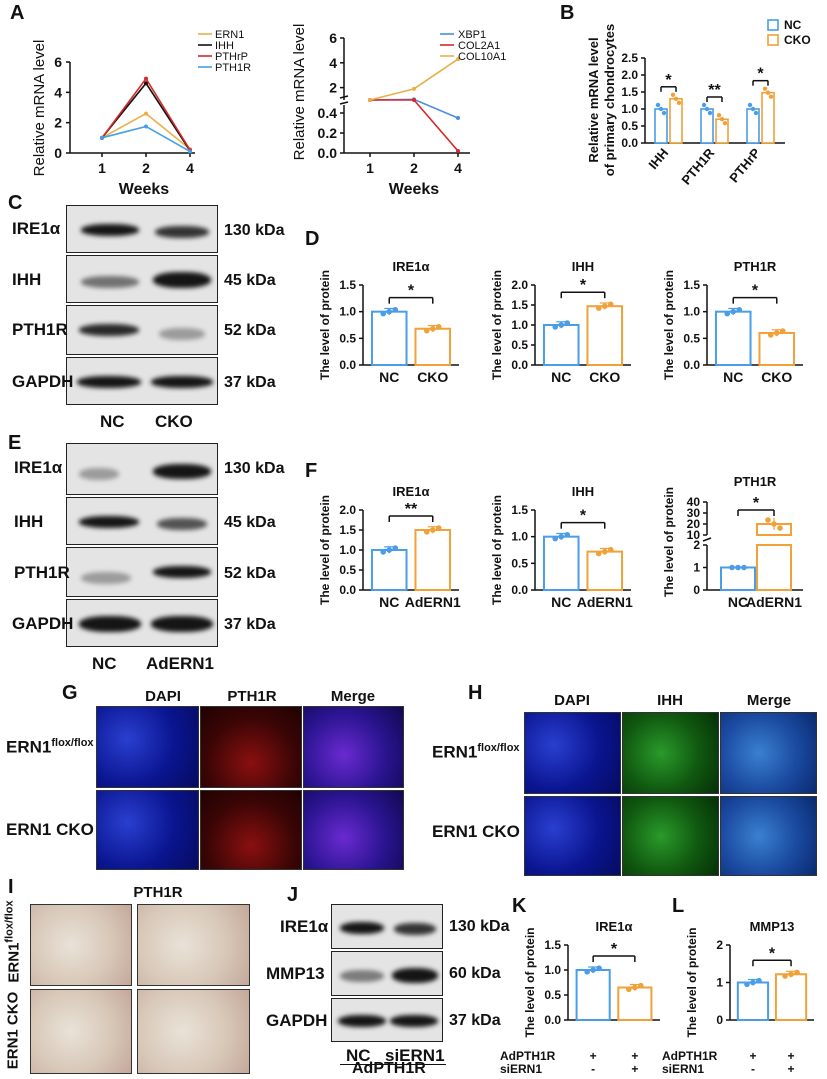 This screenshot has height=1079, width=827. I want to click on column-header: IHH, so click(670, 700).